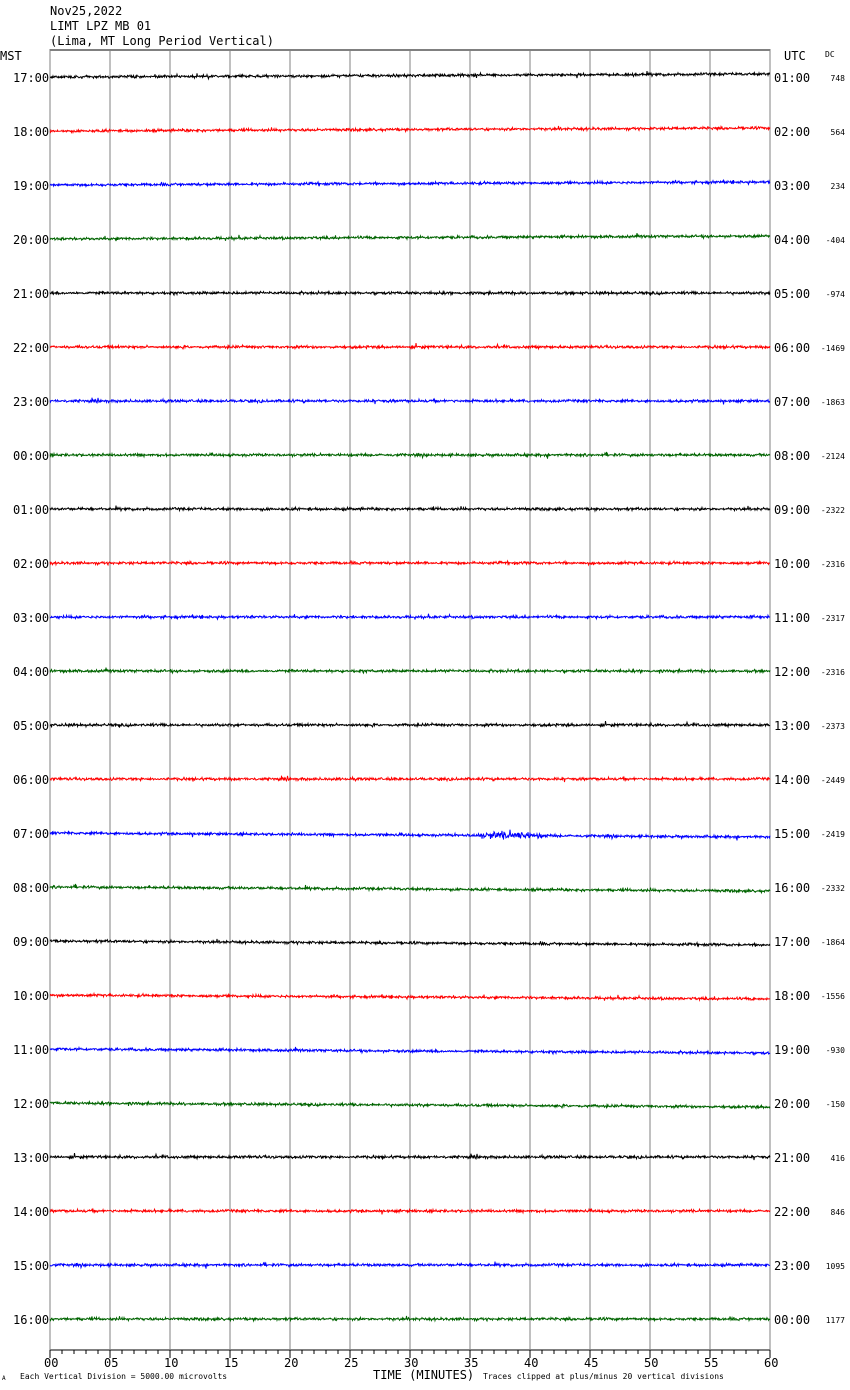 The width and height of the screenshot is (850, 1390). I want to click on utc-hour-label: 10:00, so click(792, 564).